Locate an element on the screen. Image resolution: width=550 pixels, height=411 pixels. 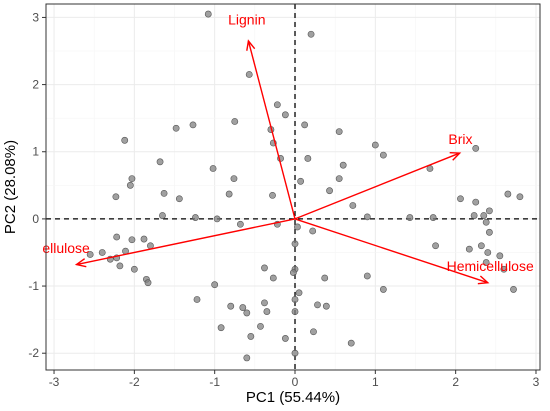
x-axis-ticks: -3 -2 -1 0 1 2 3 is located at coordinates (294, 379).